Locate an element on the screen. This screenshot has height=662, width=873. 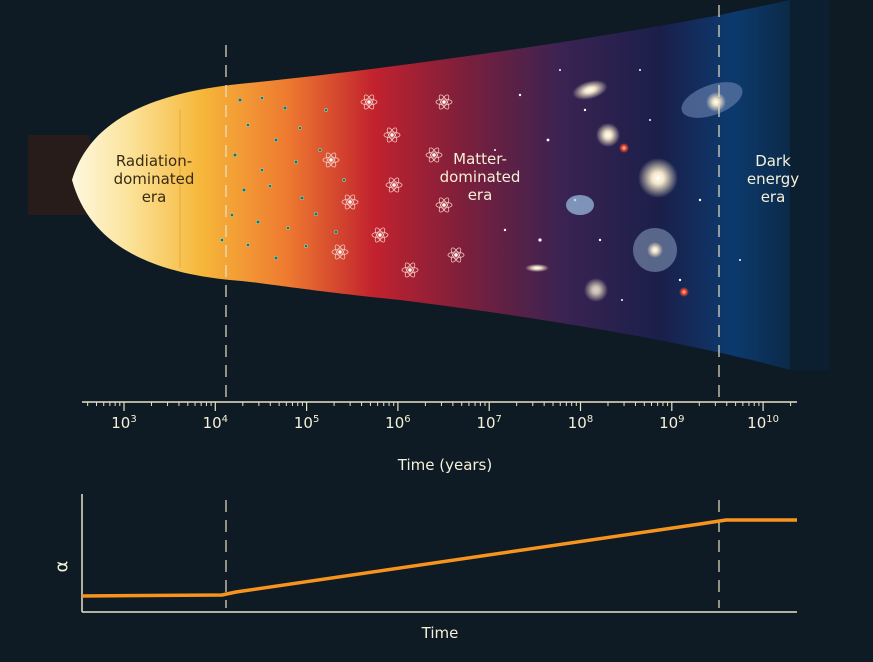
atoms is located at coordinates (393, 186).